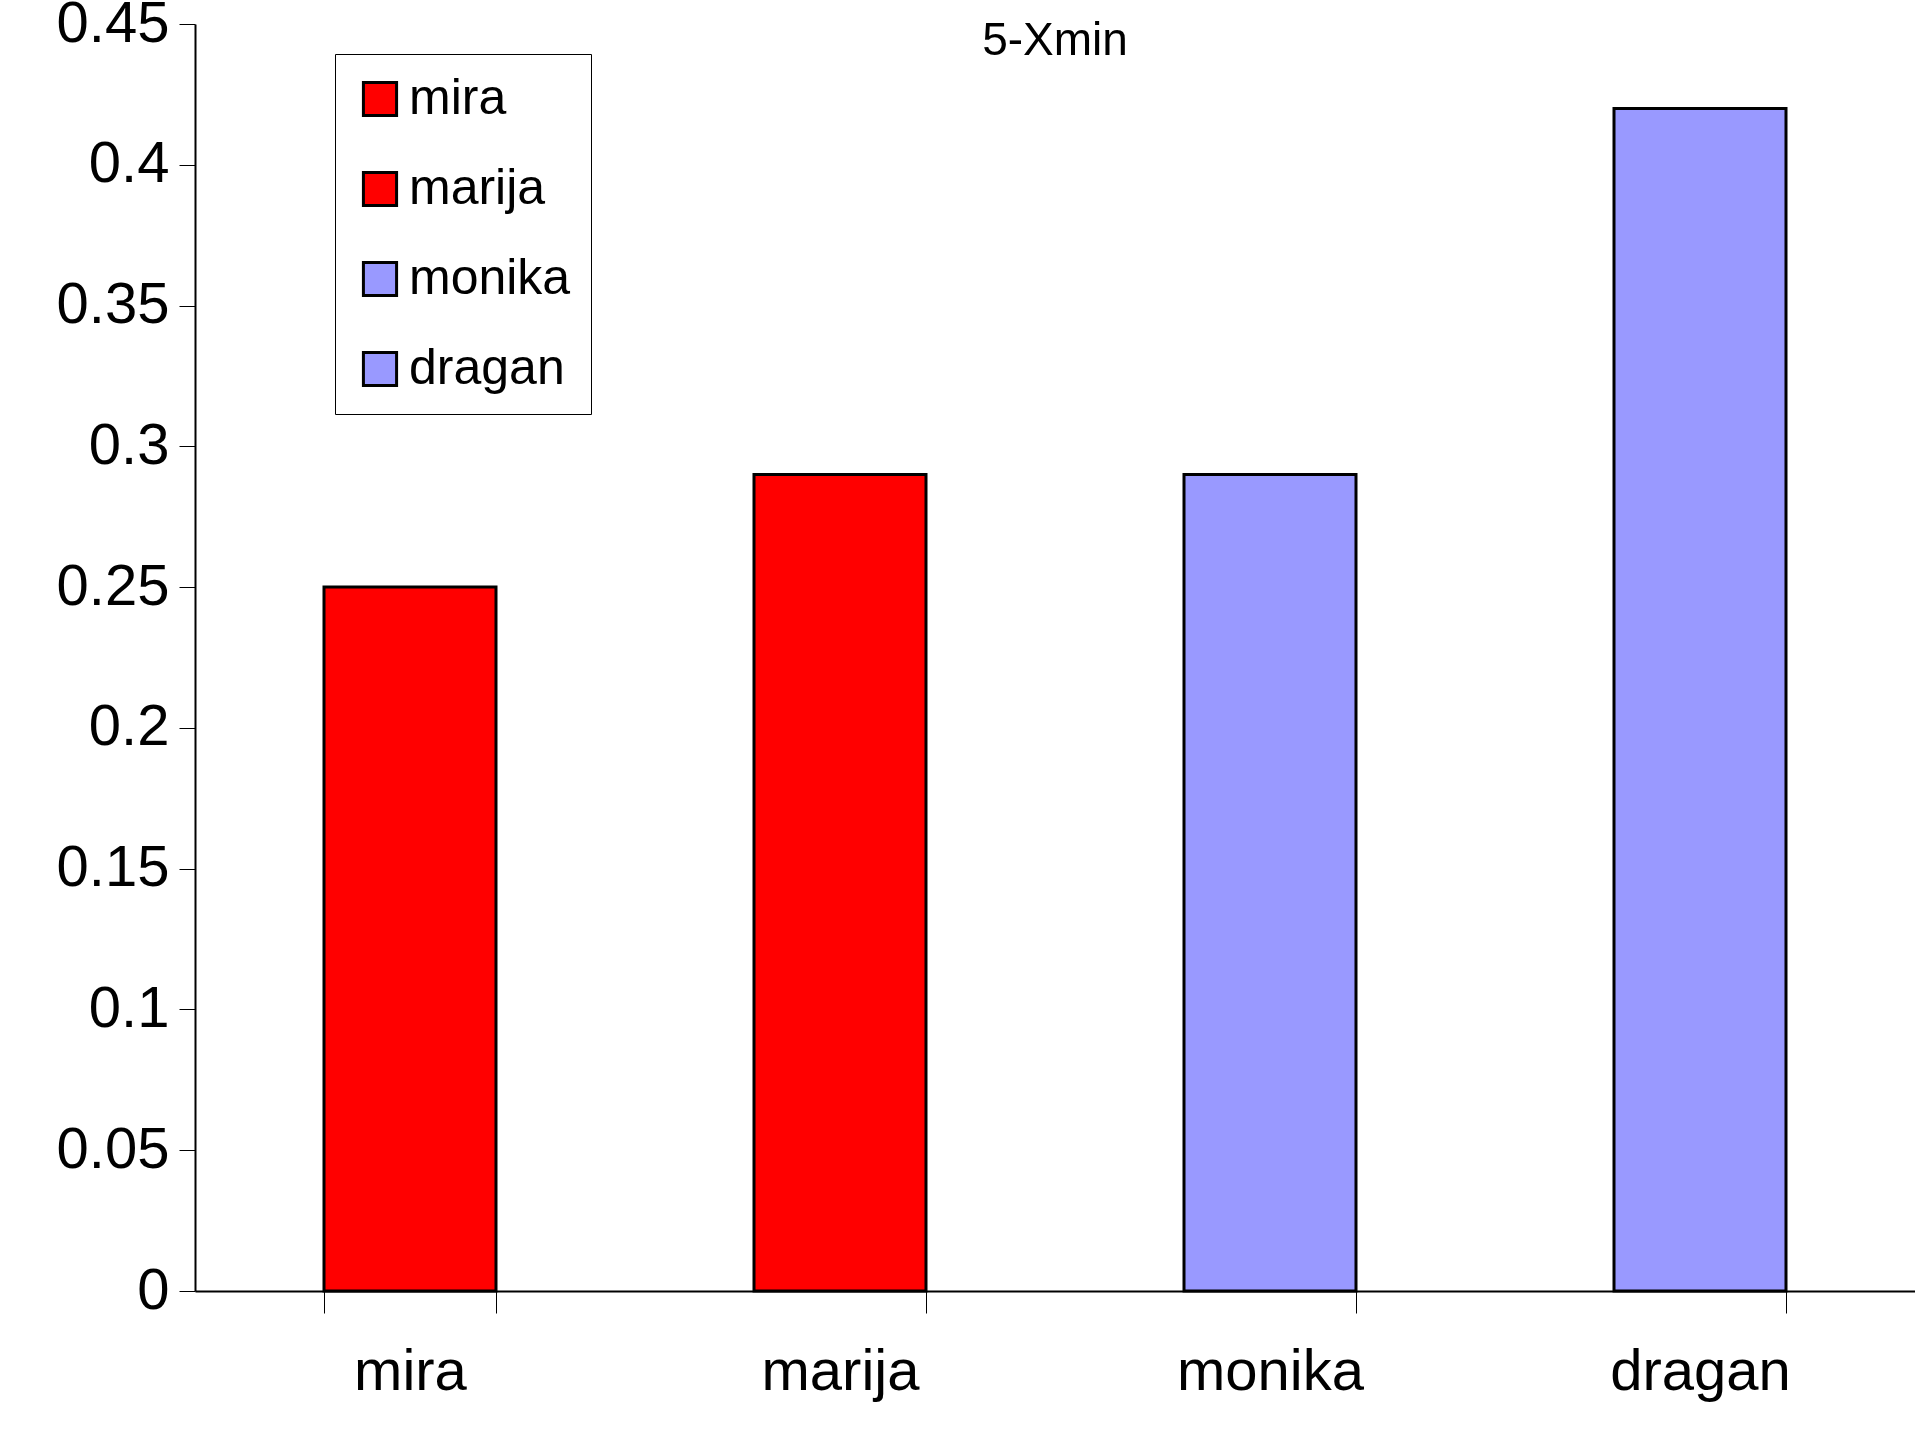 The height and width of the screenshot is (1435, 1915). What do you see at coordinates (477, 187) in the screenshot?
I see `legend-label: marija` at bounding box center [477, 187].